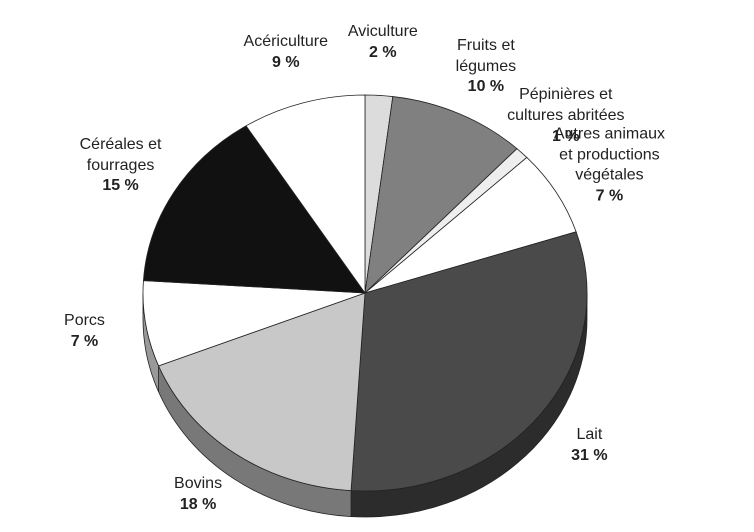  I want to click on category-label: Autres animaux et productions végétales, so click(609, 154).